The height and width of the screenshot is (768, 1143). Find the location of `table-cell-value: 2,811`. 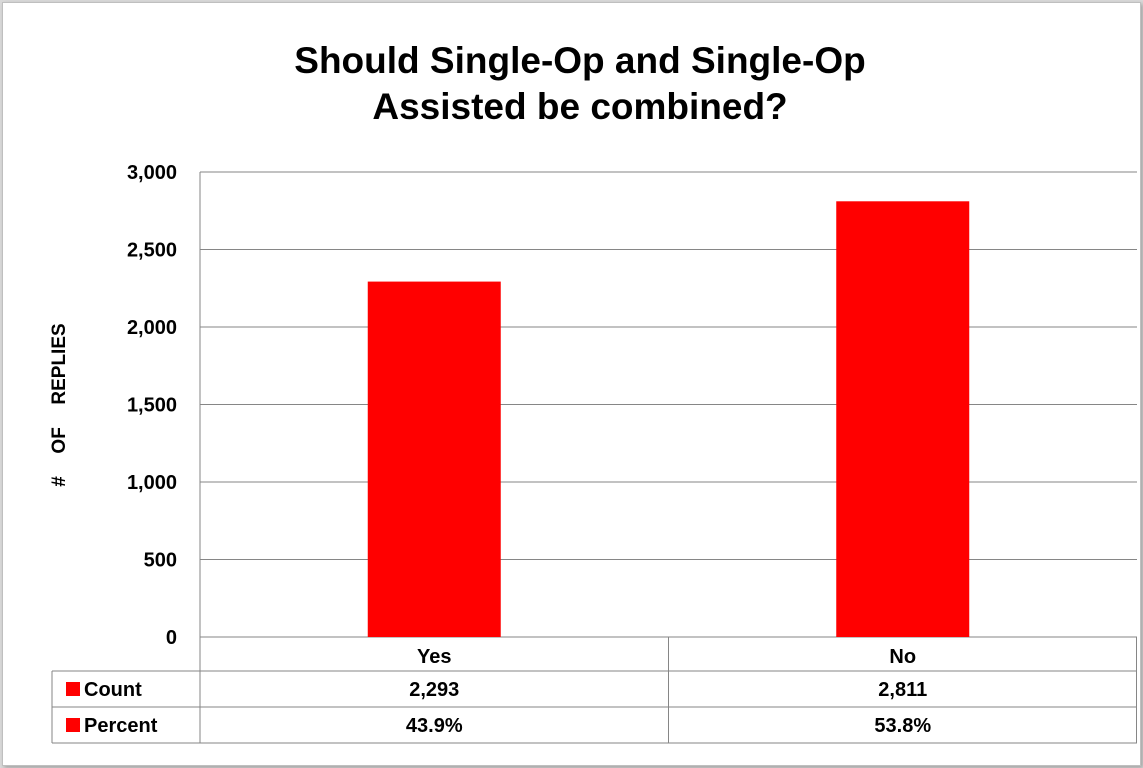

table-cell-value: 2,811 is located at coordinates (902, 690).